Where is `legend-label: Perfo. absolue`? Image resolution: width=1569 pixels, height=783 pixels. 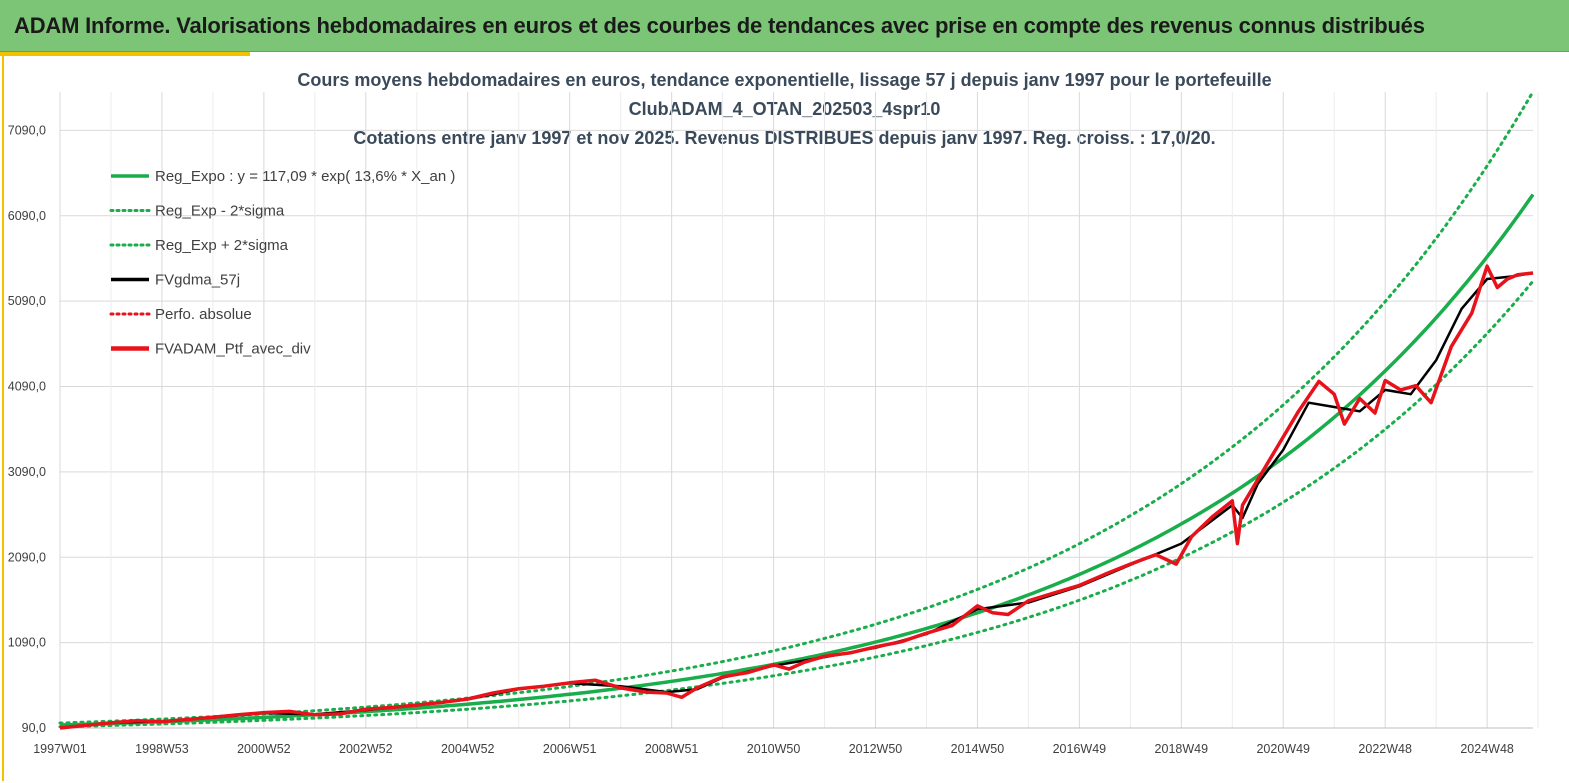
legend-label: Perfo. absolue is located at coordinates (203, 314).